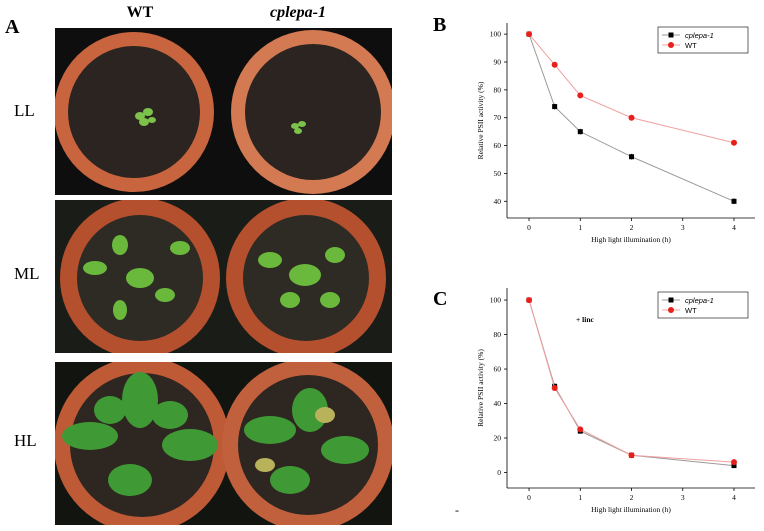  Describe the element at coordinates (498, 438) in the screenshot. I see `y-tick-label: 20` at that location.